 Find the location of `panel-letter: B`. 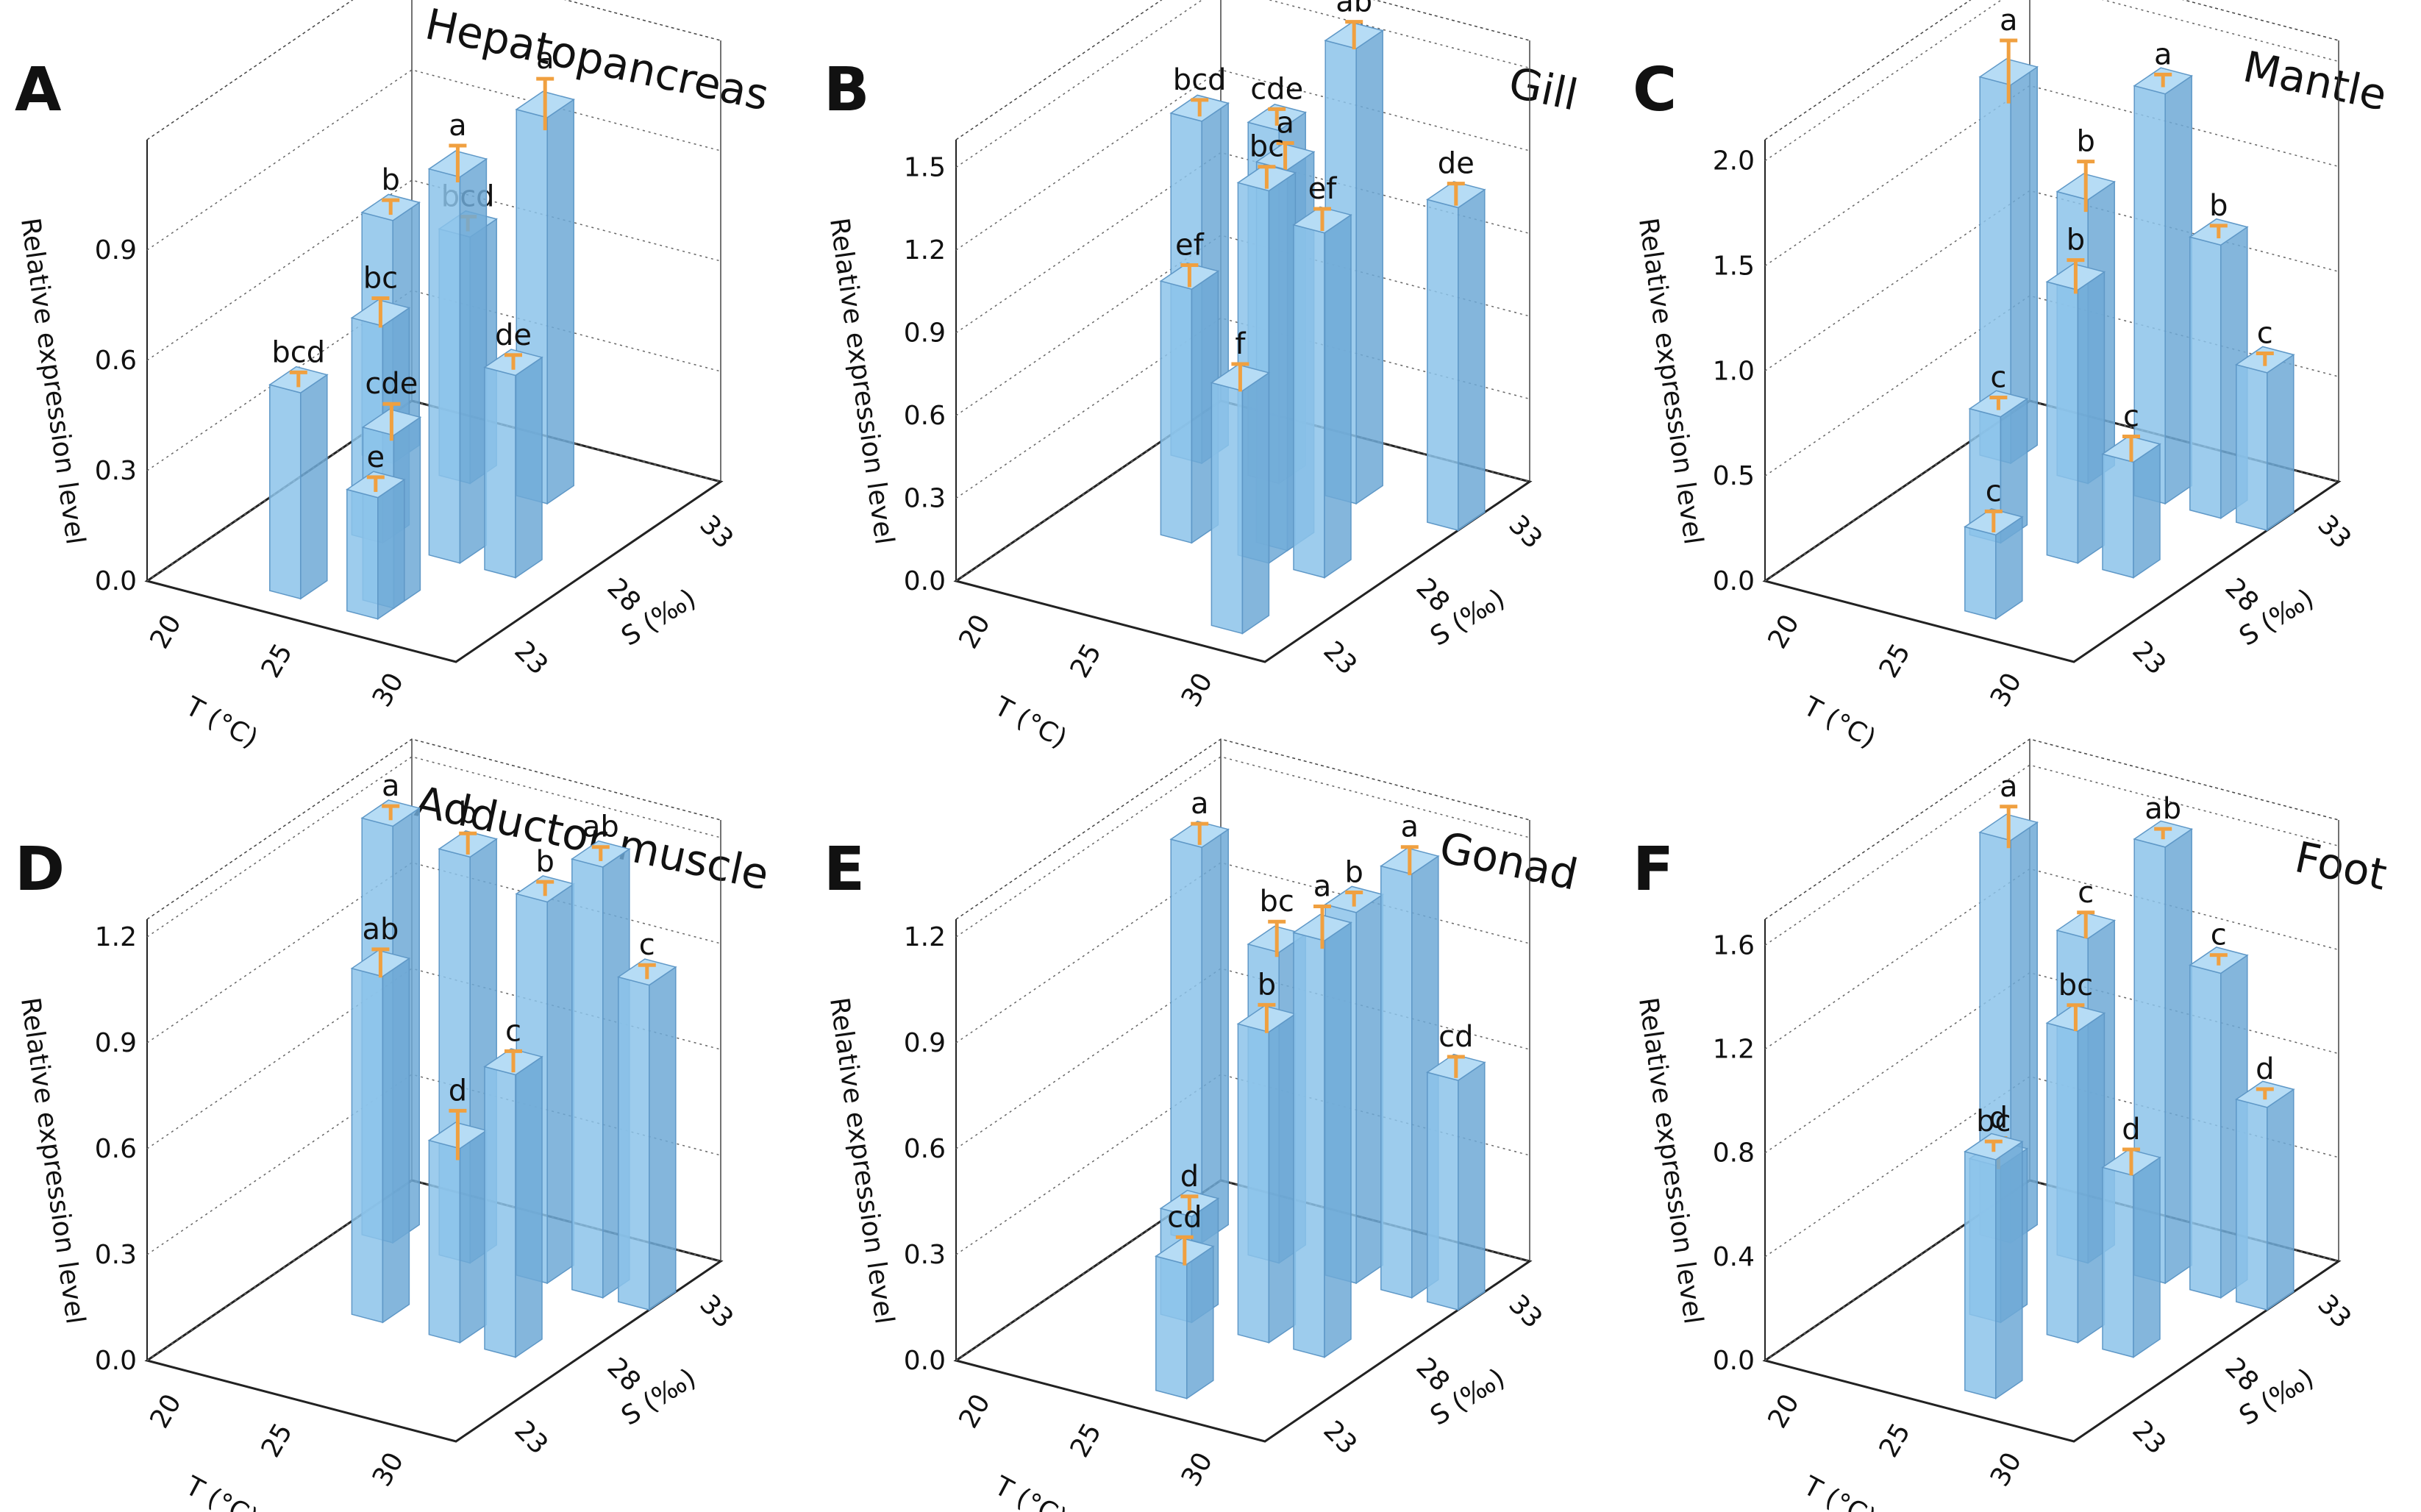

panel-letter: B is located at coordinates (847, 90).